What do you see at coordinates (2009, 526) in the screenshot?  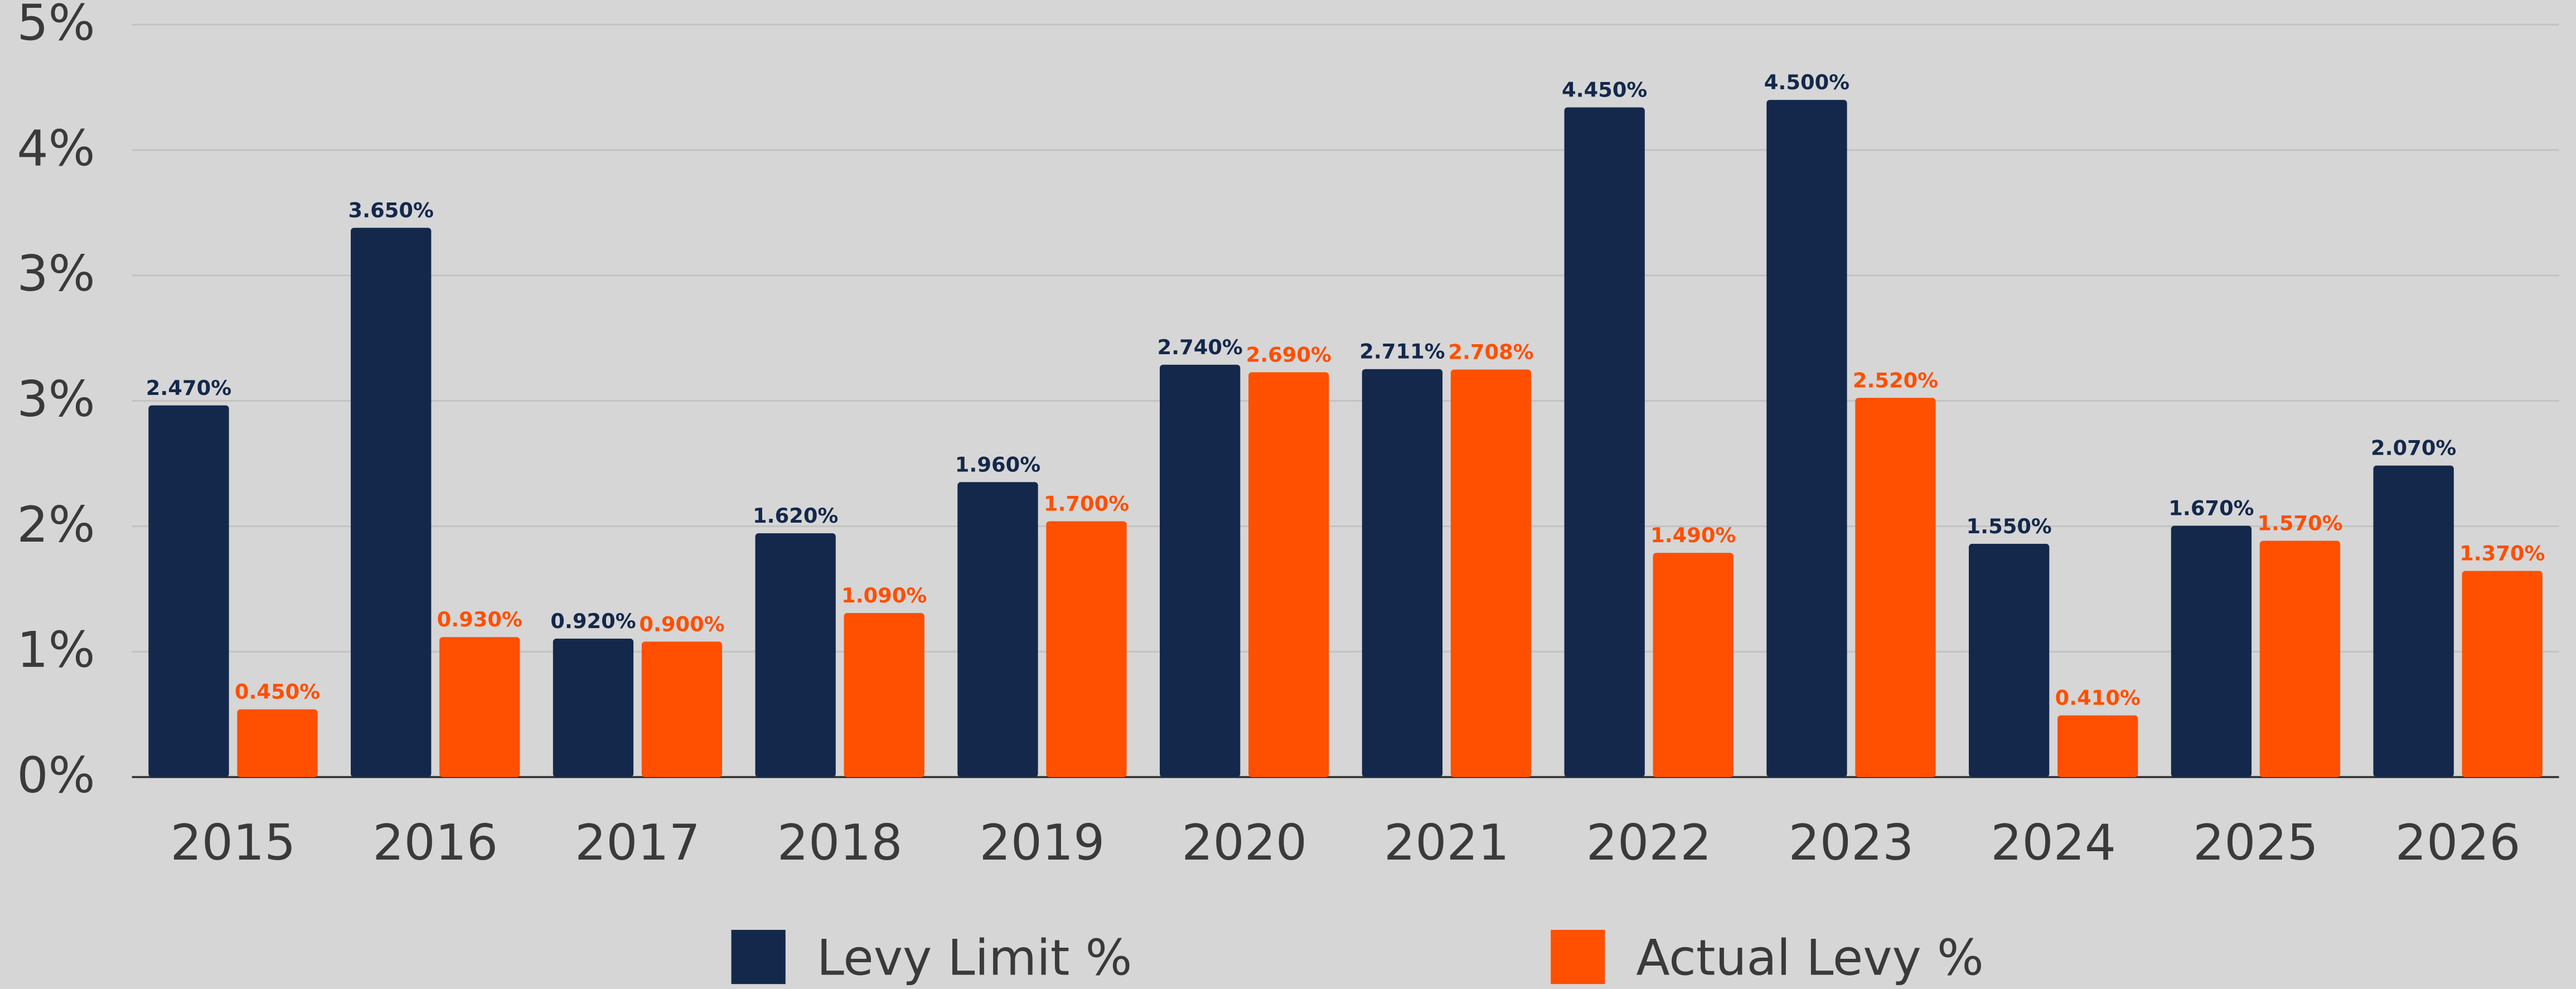 I see `value-label: 1.550%` at bounding box center [2009, 526].